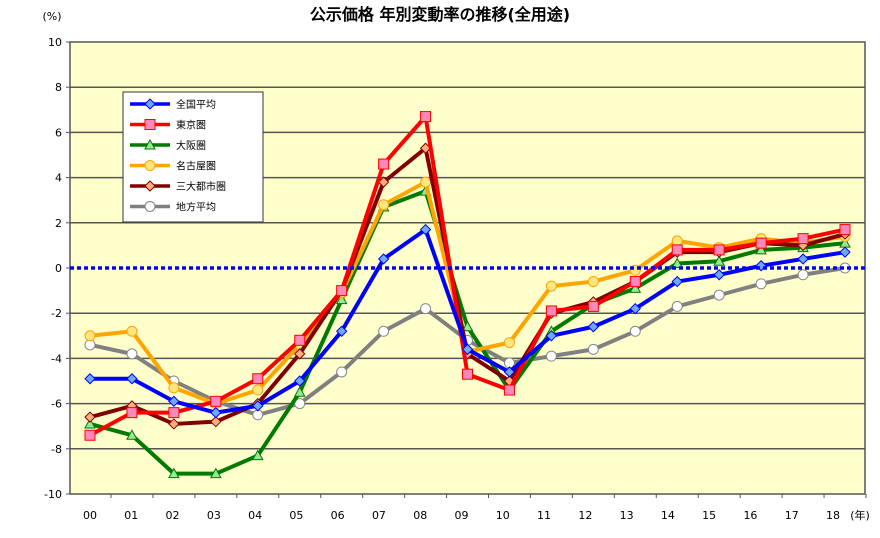  What do you see at coordinates (193, 157) in the screenshot?
I see `legend-box` at bounding box center [193, 157].